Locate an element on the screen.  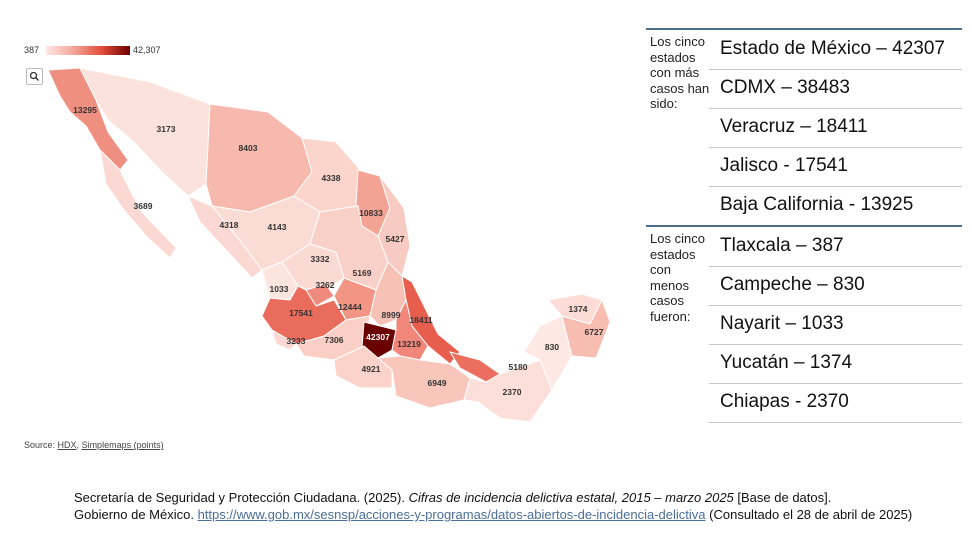
row-text: Nayarit – 1033 is located at coordinates (782, 323).